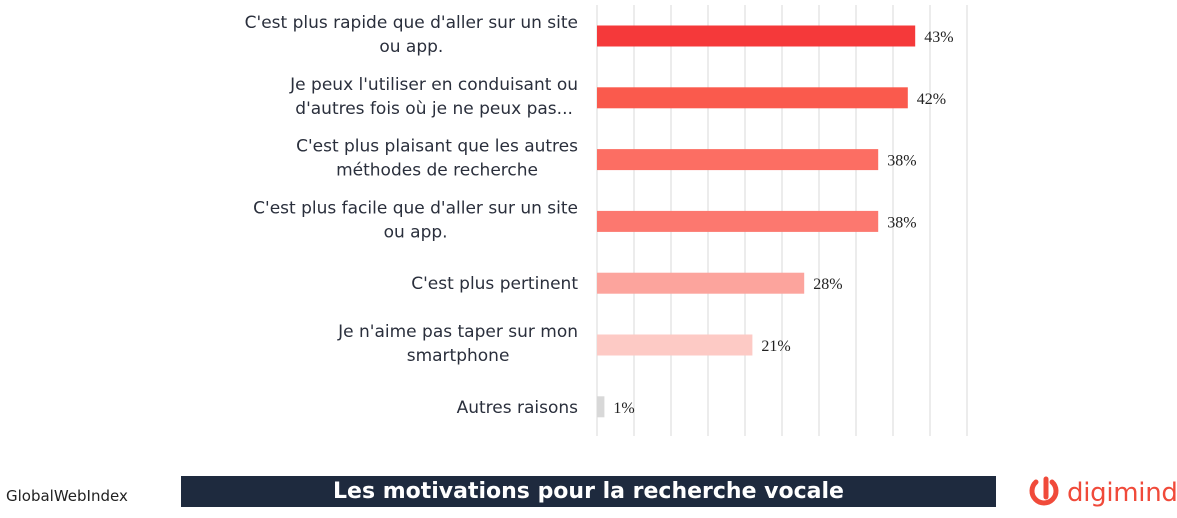  Describe the element at coordinates (827, 284) in the screenshot. I see `value-label: 28%` at that location.